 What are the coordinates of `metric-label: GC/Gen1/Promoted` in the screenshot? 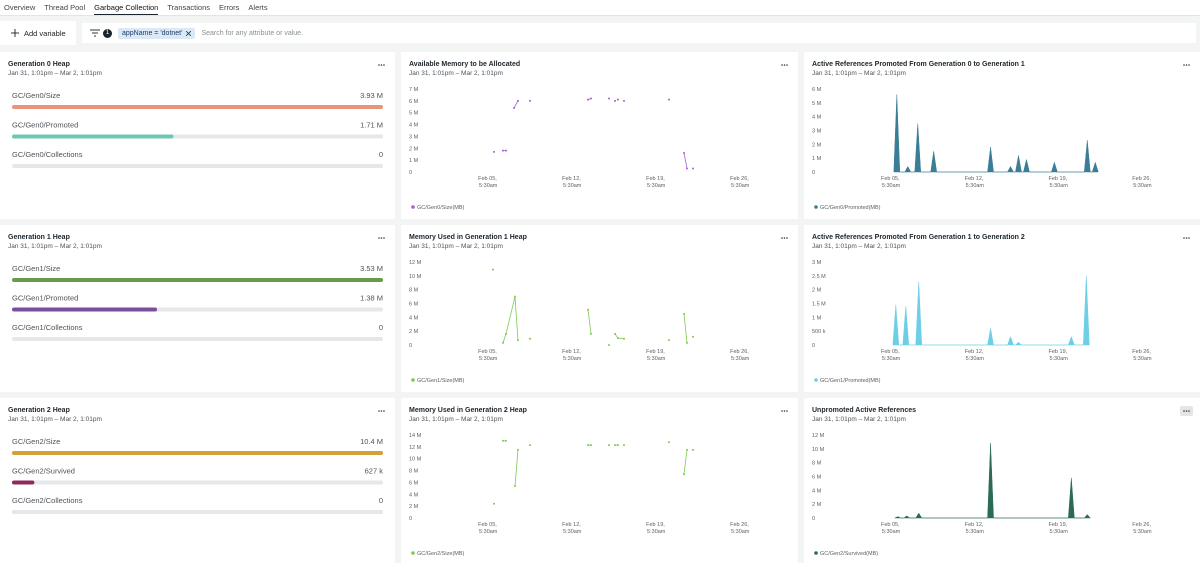 It's located at (45, 298).